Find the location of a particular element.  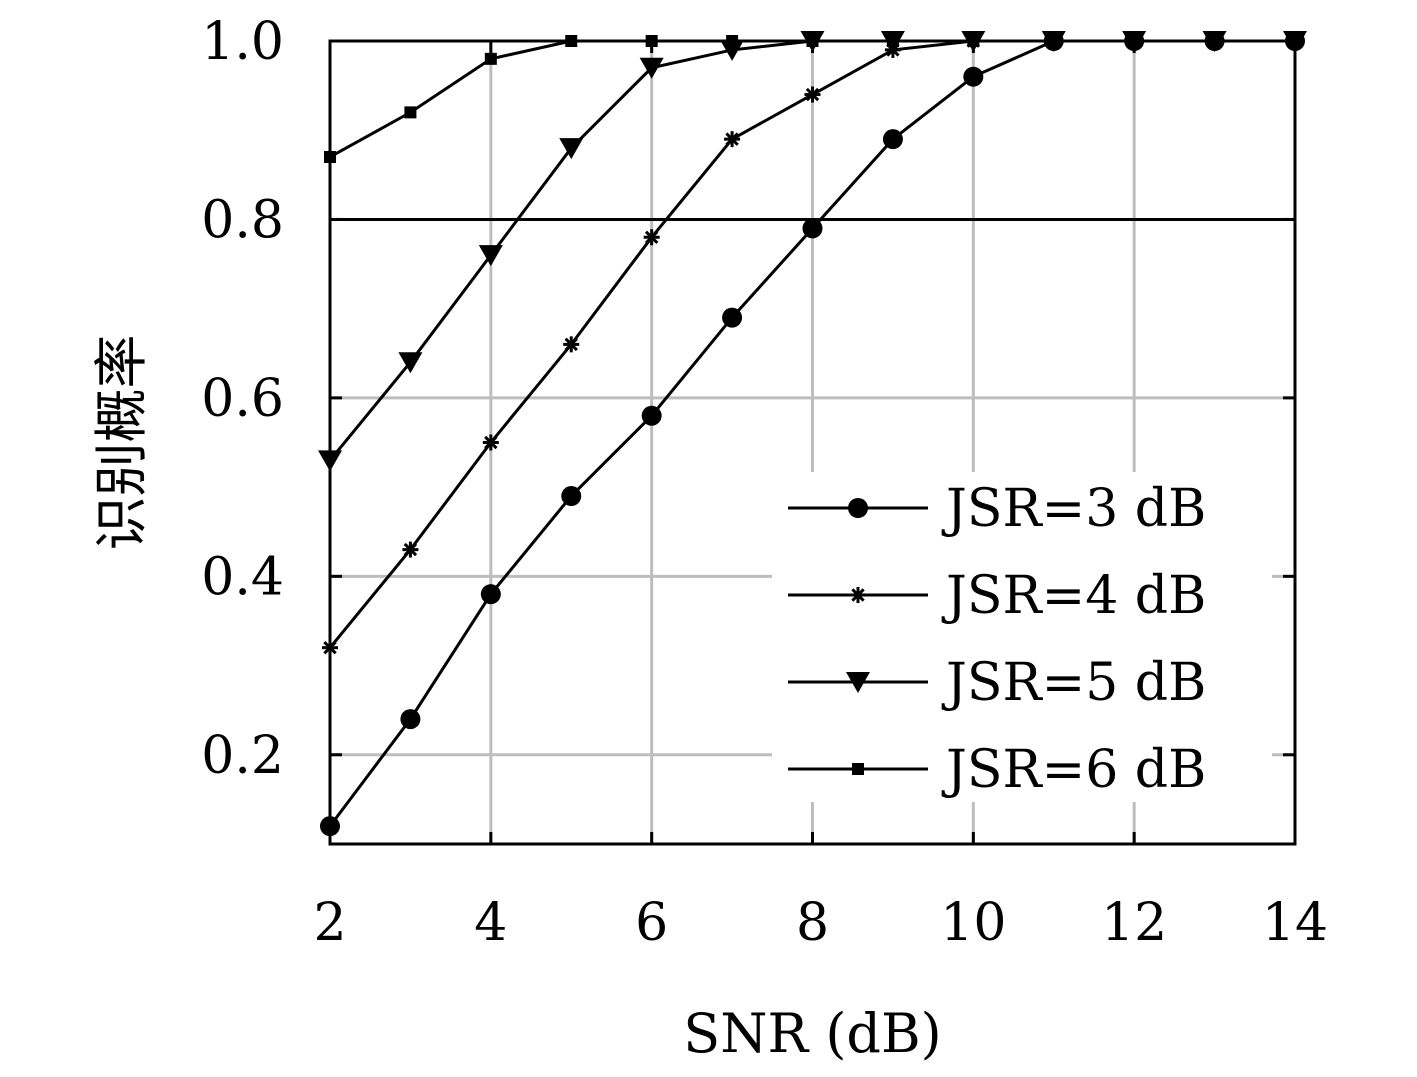

legend-label: JSR=4 dB is located at coordinates (1073, 596).